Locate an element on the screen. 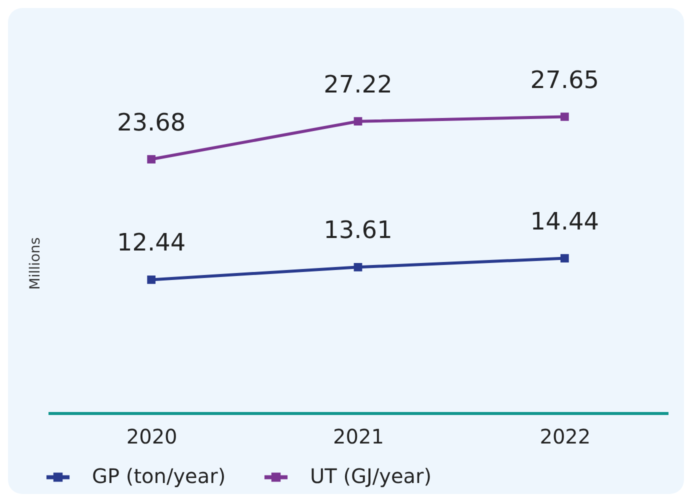 The image size is (687, 497). x-tick-label: 2022 is located at coordinates (565, 436).